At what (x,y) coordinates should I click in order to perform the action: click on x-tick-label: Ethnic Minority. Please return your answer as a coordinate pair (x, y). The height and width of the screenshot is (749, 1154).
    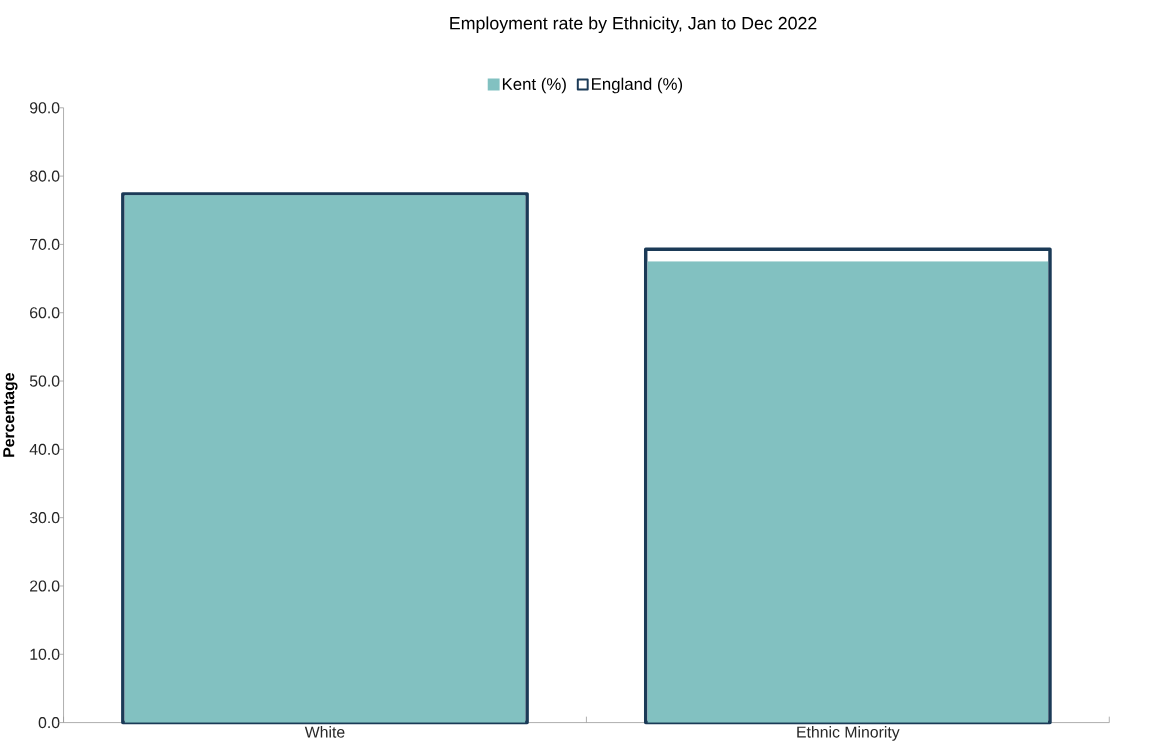
    Looking at the image, I should click on (848, 733).